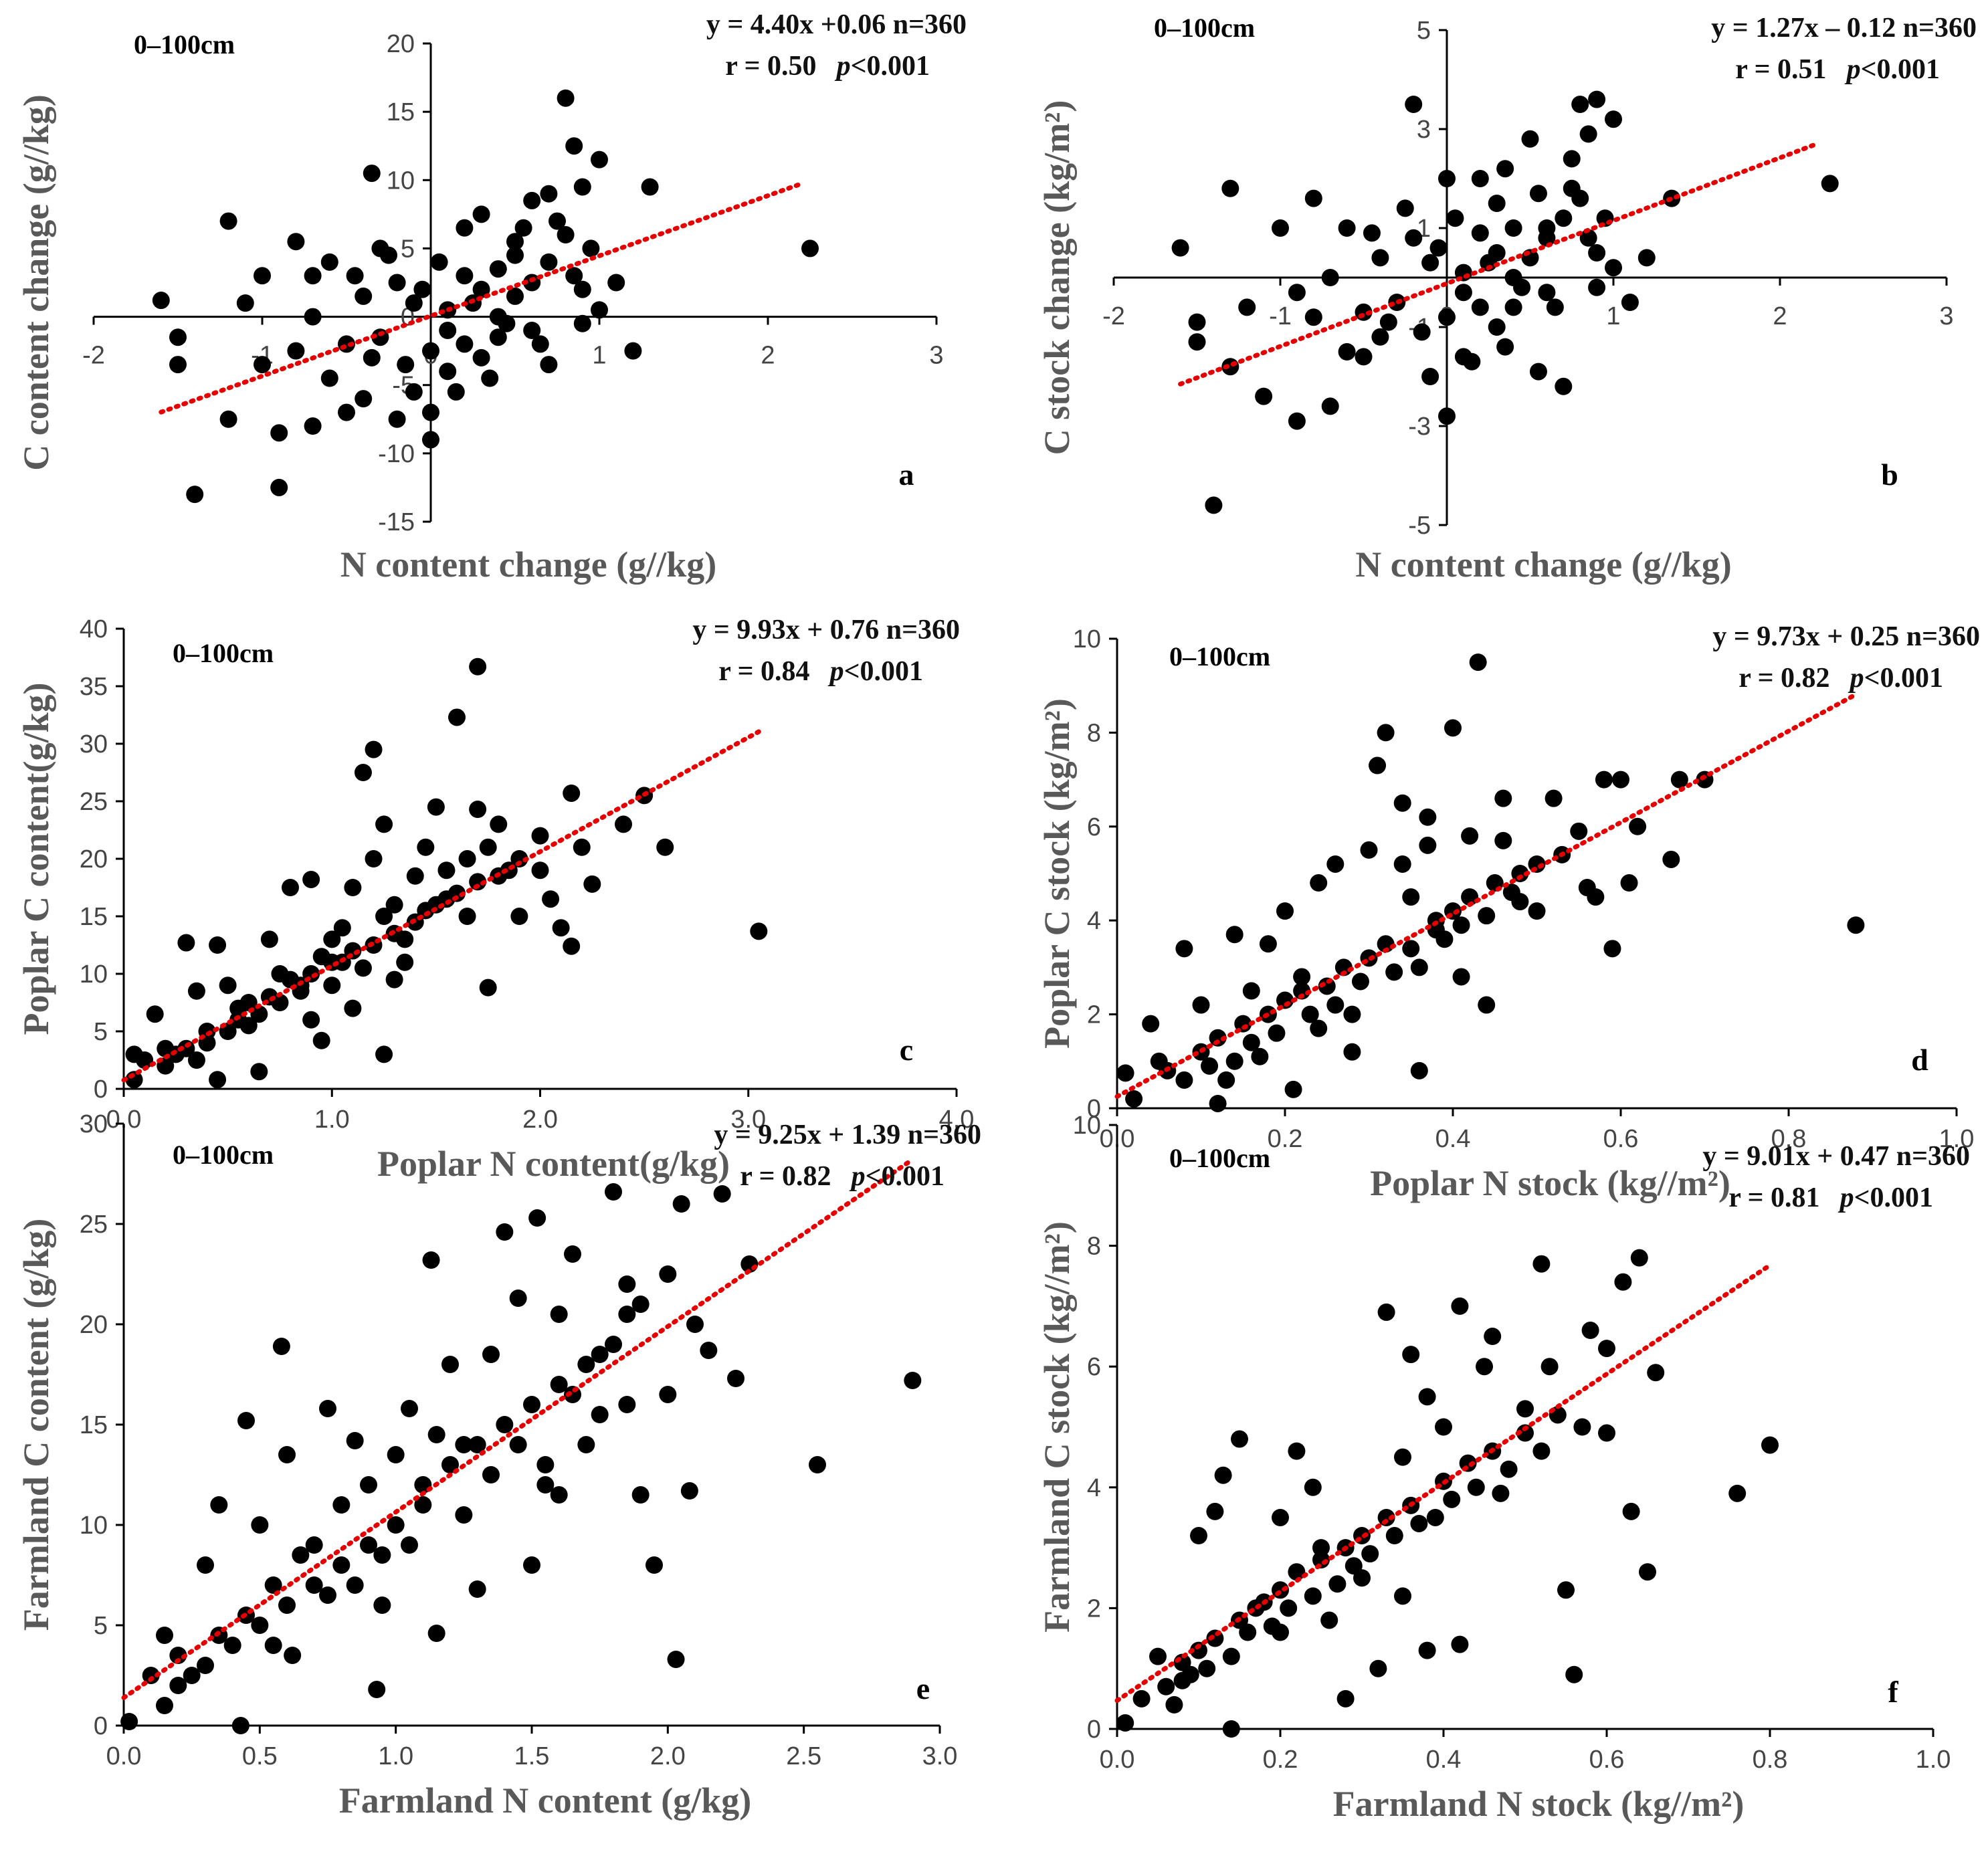 The width and height of the screenshot is (1988, 1854). I want to click on x-tick-label: 3.0, so click(748, 1120).